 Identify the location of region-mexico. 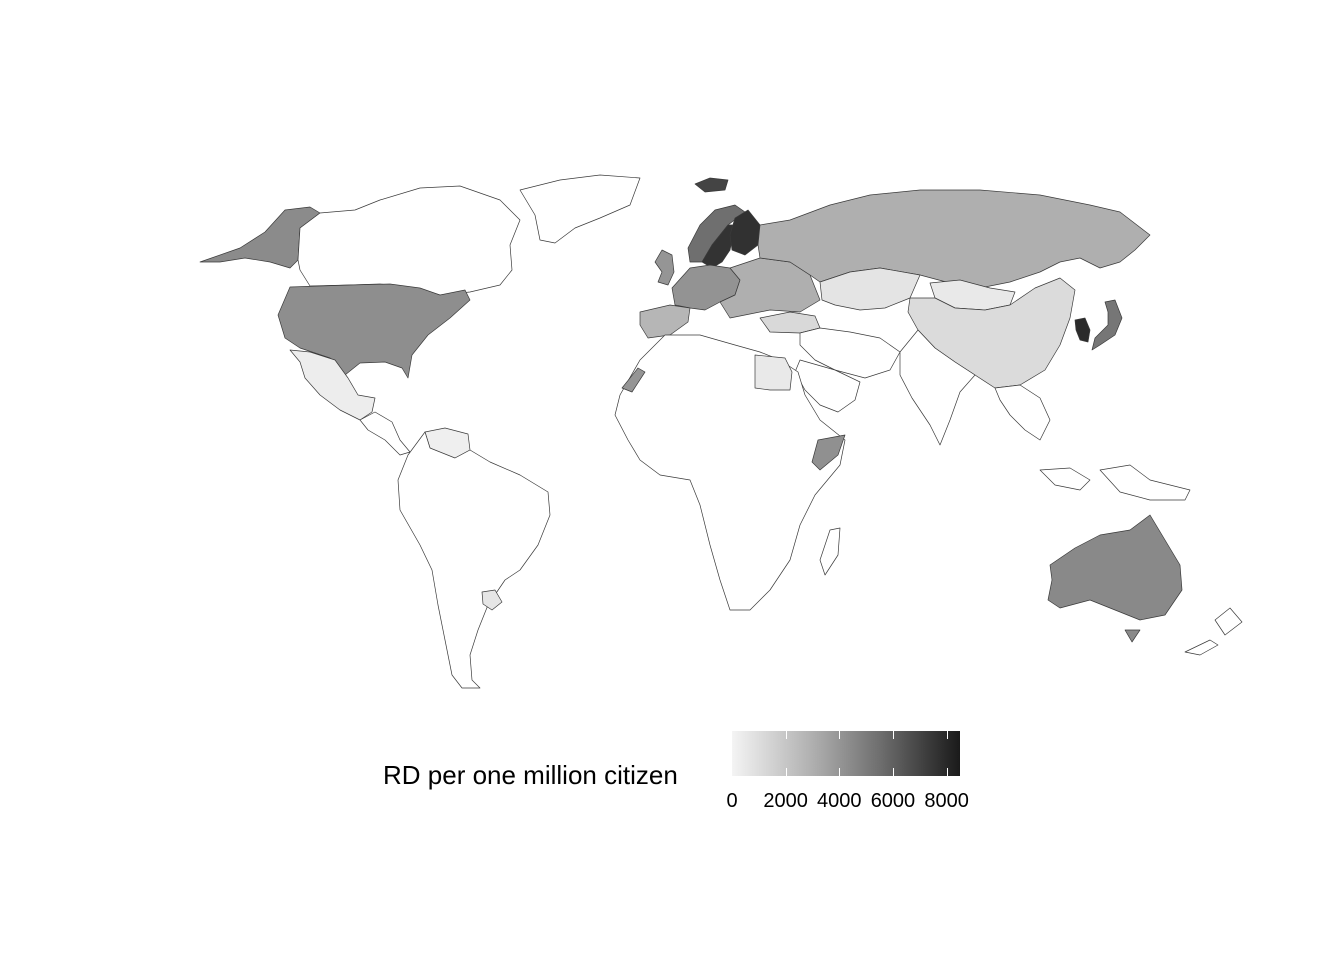
(332, 385).